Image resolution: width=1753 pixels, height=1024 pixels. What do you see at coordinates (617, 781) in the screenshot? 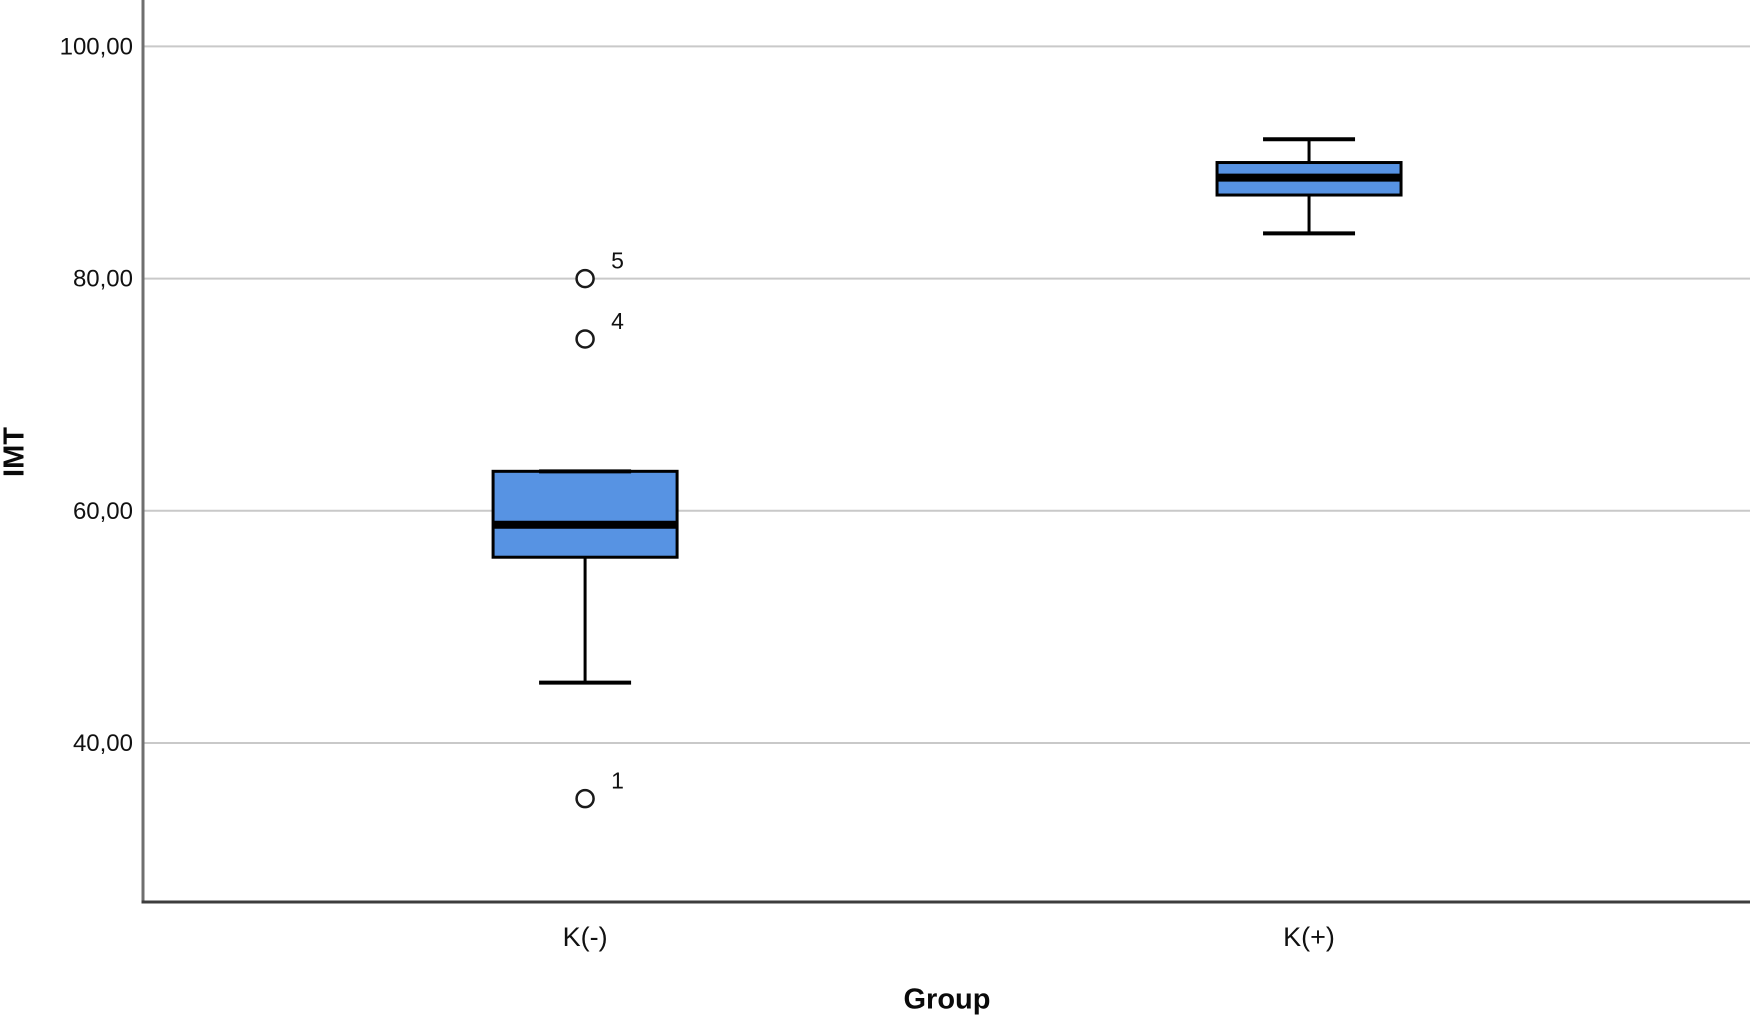
I see `outlier-label: 1` at bounding box center [617, 781].